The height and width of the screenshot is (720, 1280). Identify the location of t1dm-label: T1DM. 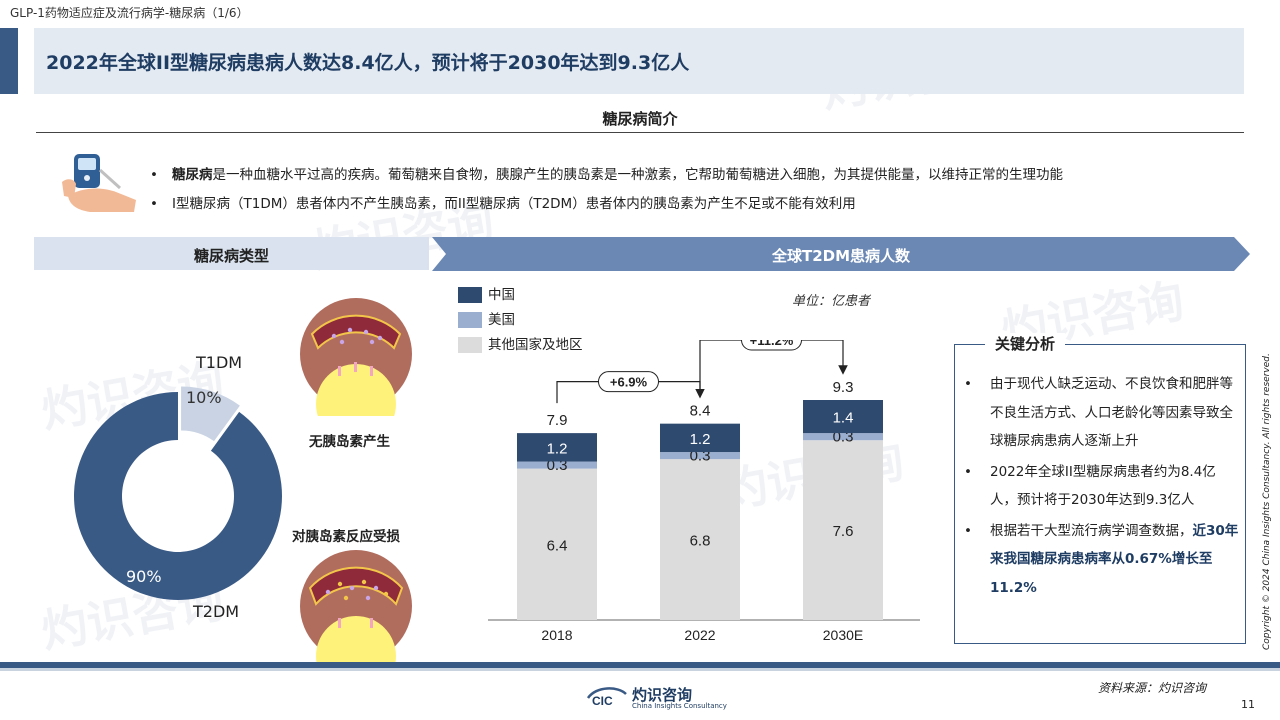
(219, 362).